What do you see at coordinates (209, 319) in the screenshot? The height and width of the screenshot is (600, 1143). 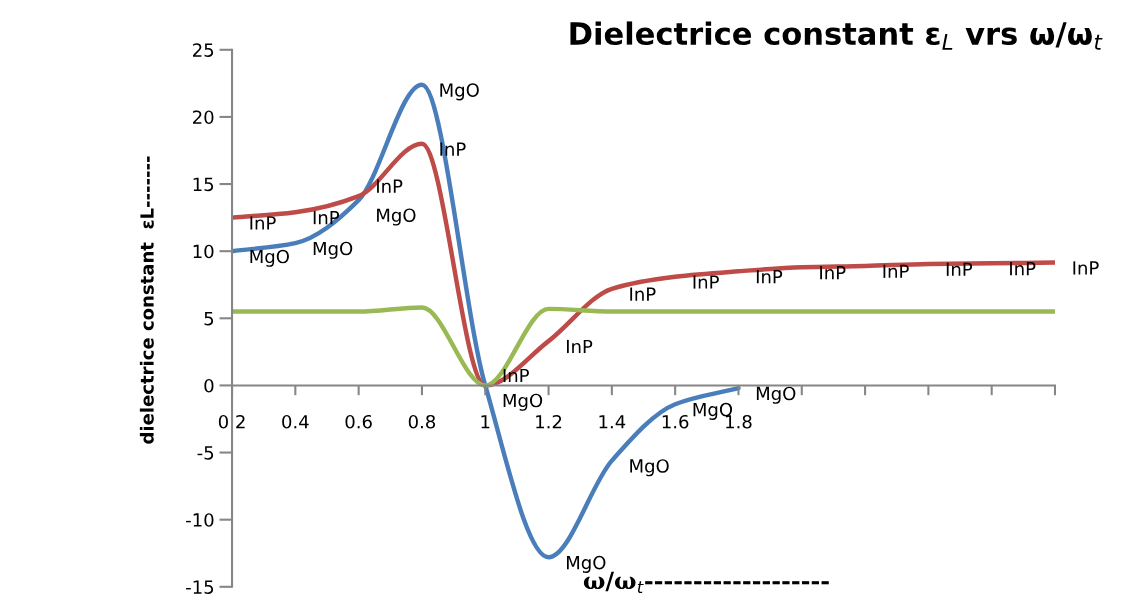 I see `y-tick-label: 5` at bounding box center [209, 319].